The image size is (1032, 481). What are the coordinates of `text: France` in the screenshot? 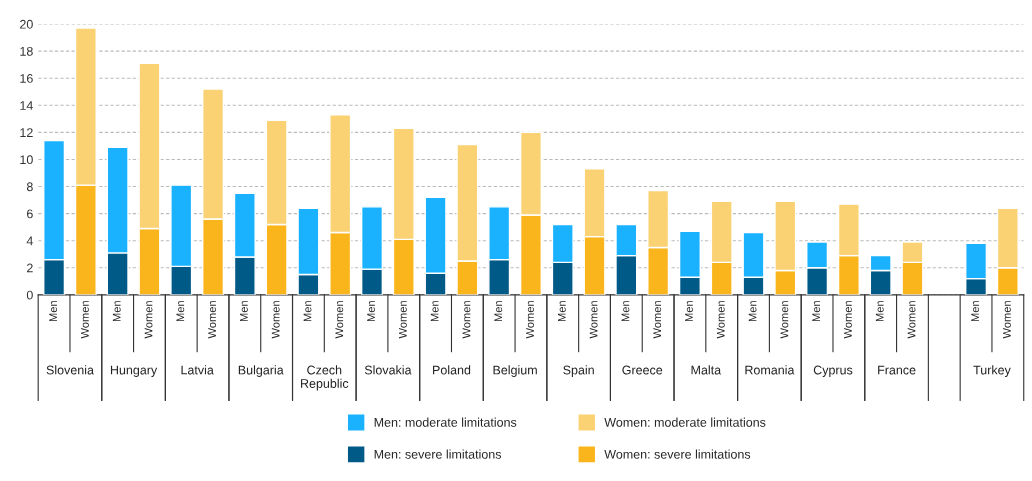 It's located at (897, 370).